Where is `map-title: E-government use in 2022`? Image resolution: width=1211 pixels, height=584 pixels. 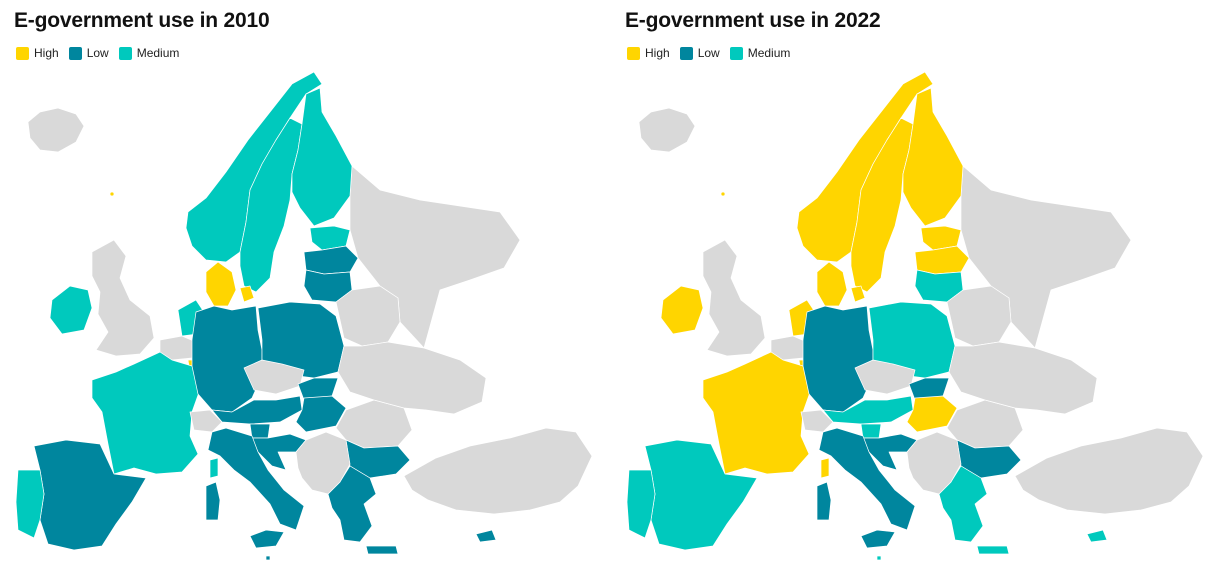 map-title: E-government use in 2022 is located at coordinates (753, 20).